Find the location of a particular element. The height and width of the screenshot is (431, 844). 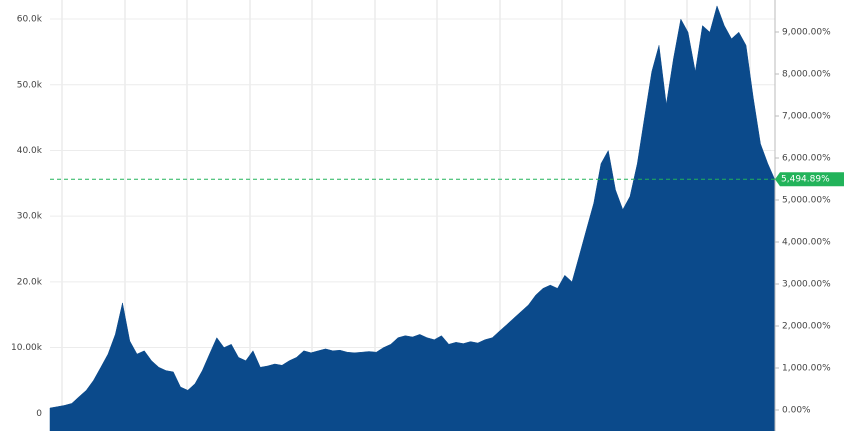

y2-tick-label: 0.00% is located at coordinates (796, 411).